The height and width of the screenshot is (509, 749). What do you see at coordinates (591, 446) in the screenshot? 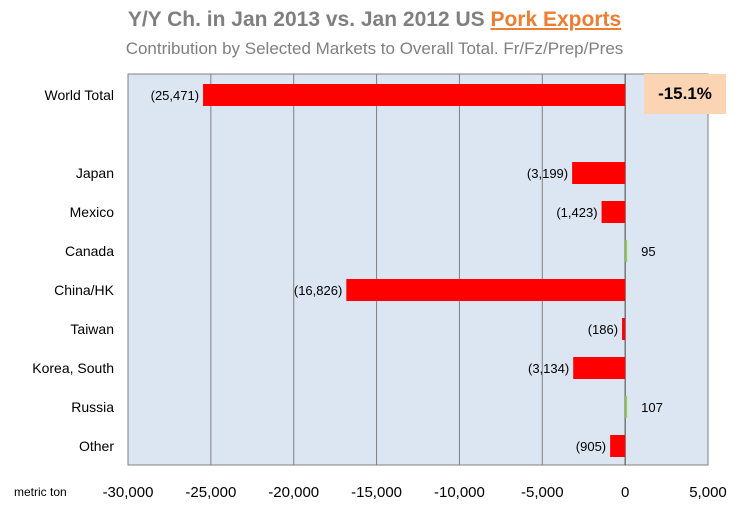
I see `data-label: (905)` at bounding box center [591, 446].